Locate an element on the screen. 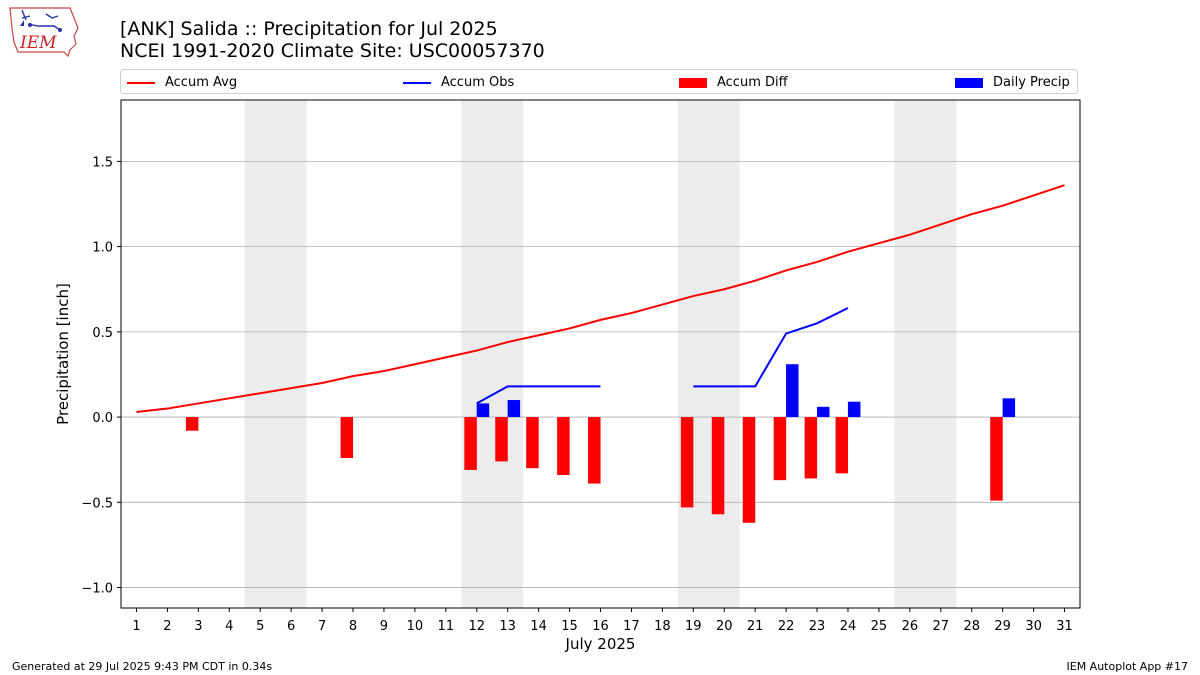 The image size is (1200, 675). x-tick-label: 17 is located at coordinates (631, 626).